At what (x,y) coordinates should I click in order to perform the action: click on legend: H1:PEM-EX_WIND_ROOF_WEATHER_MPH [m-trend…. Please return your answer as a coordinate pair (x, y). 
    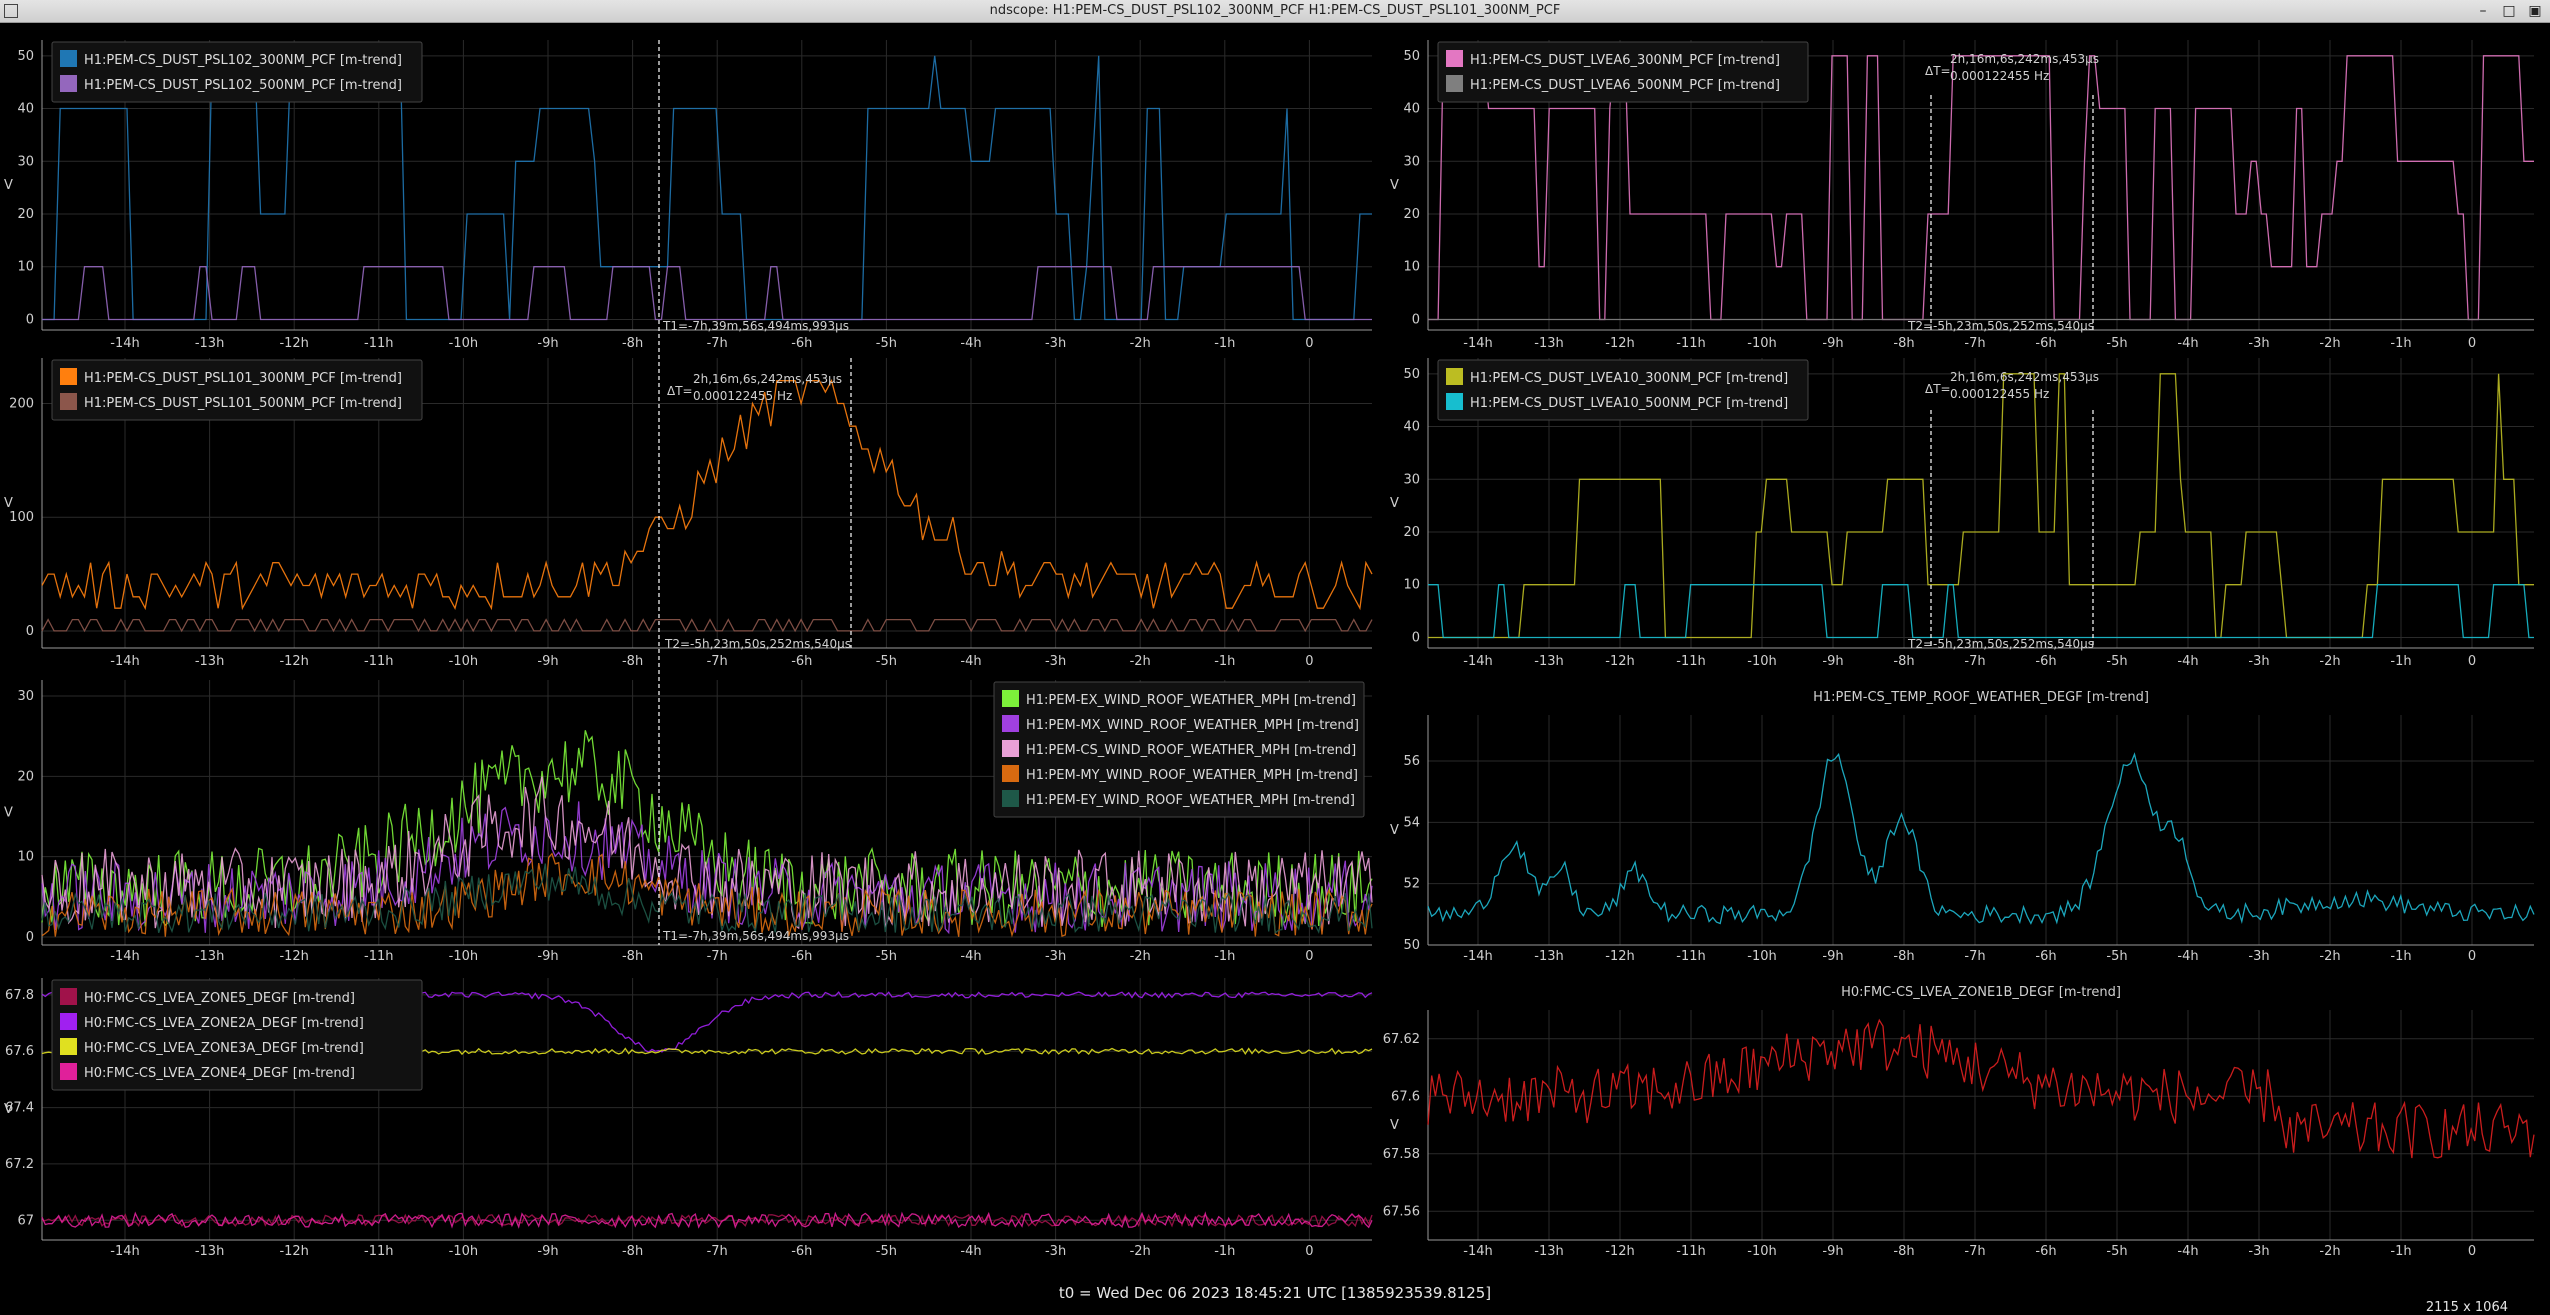
    Looking at the image, I should click on (1179, 749).